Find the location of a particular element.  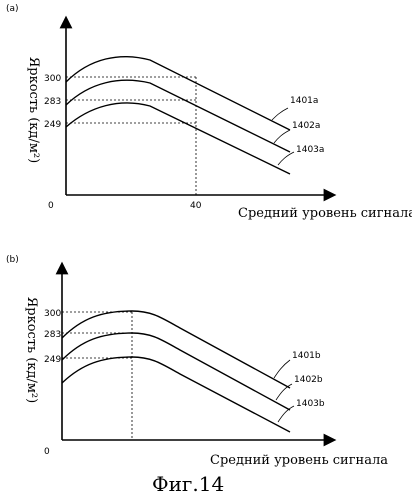

panel-a-label: (a) is located at coordinates (12, 9).